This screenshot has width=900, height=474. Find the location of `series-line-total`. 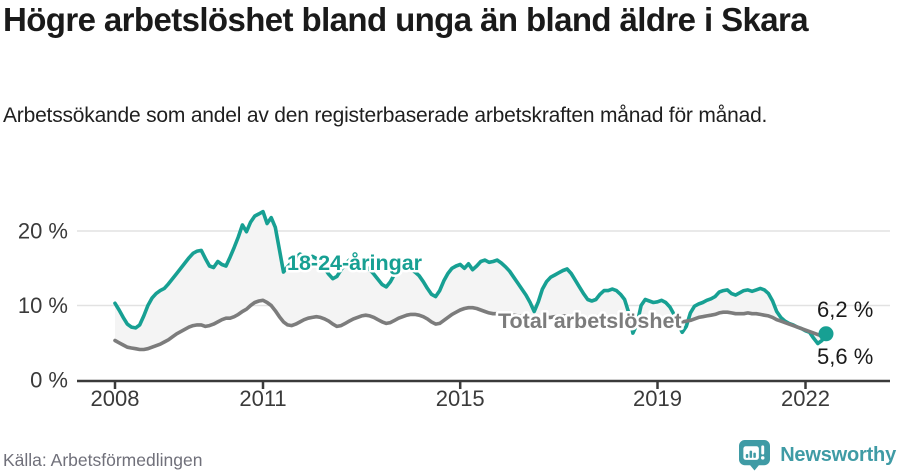

series-line-total is located at coordinates (470, 325).